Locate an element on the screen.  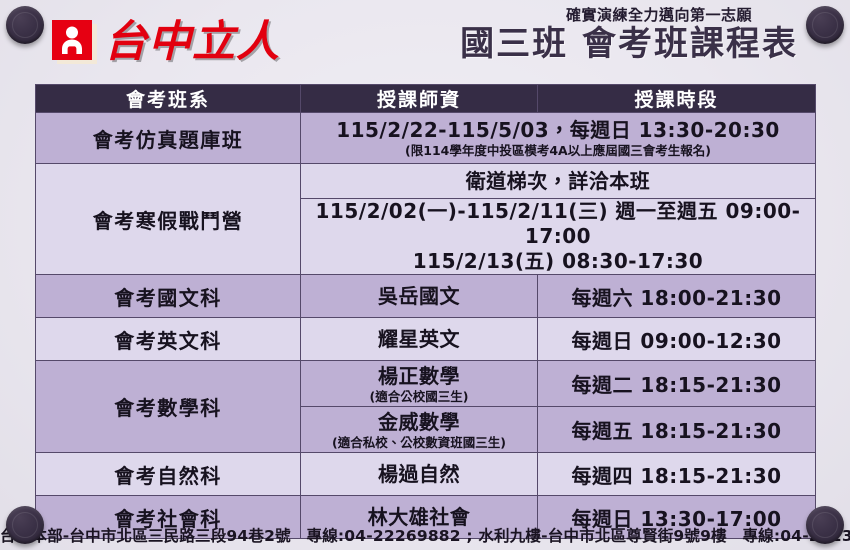
brand-name: 台中立人 is located at coordinates (192, 41).